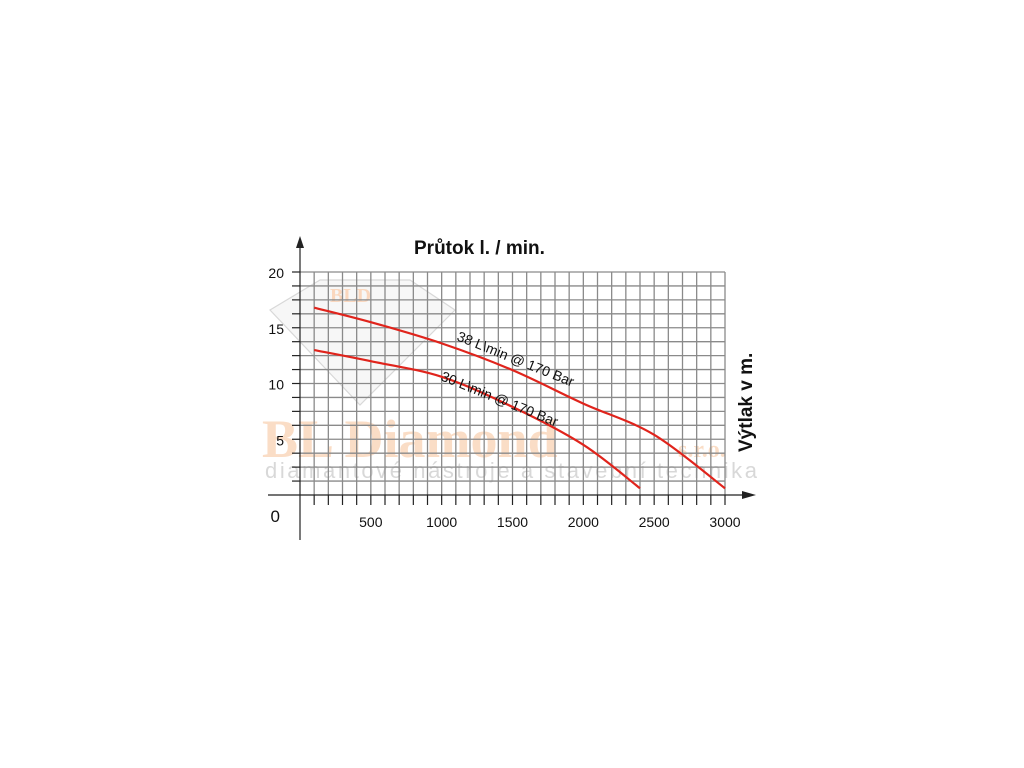 Image resolution: width=1024 pixels, height=768 pixels. What do you see at coordinates (583, 522) in the screenshot?
I see `x-tick-label: 2000` at bounding box center [583, 522].